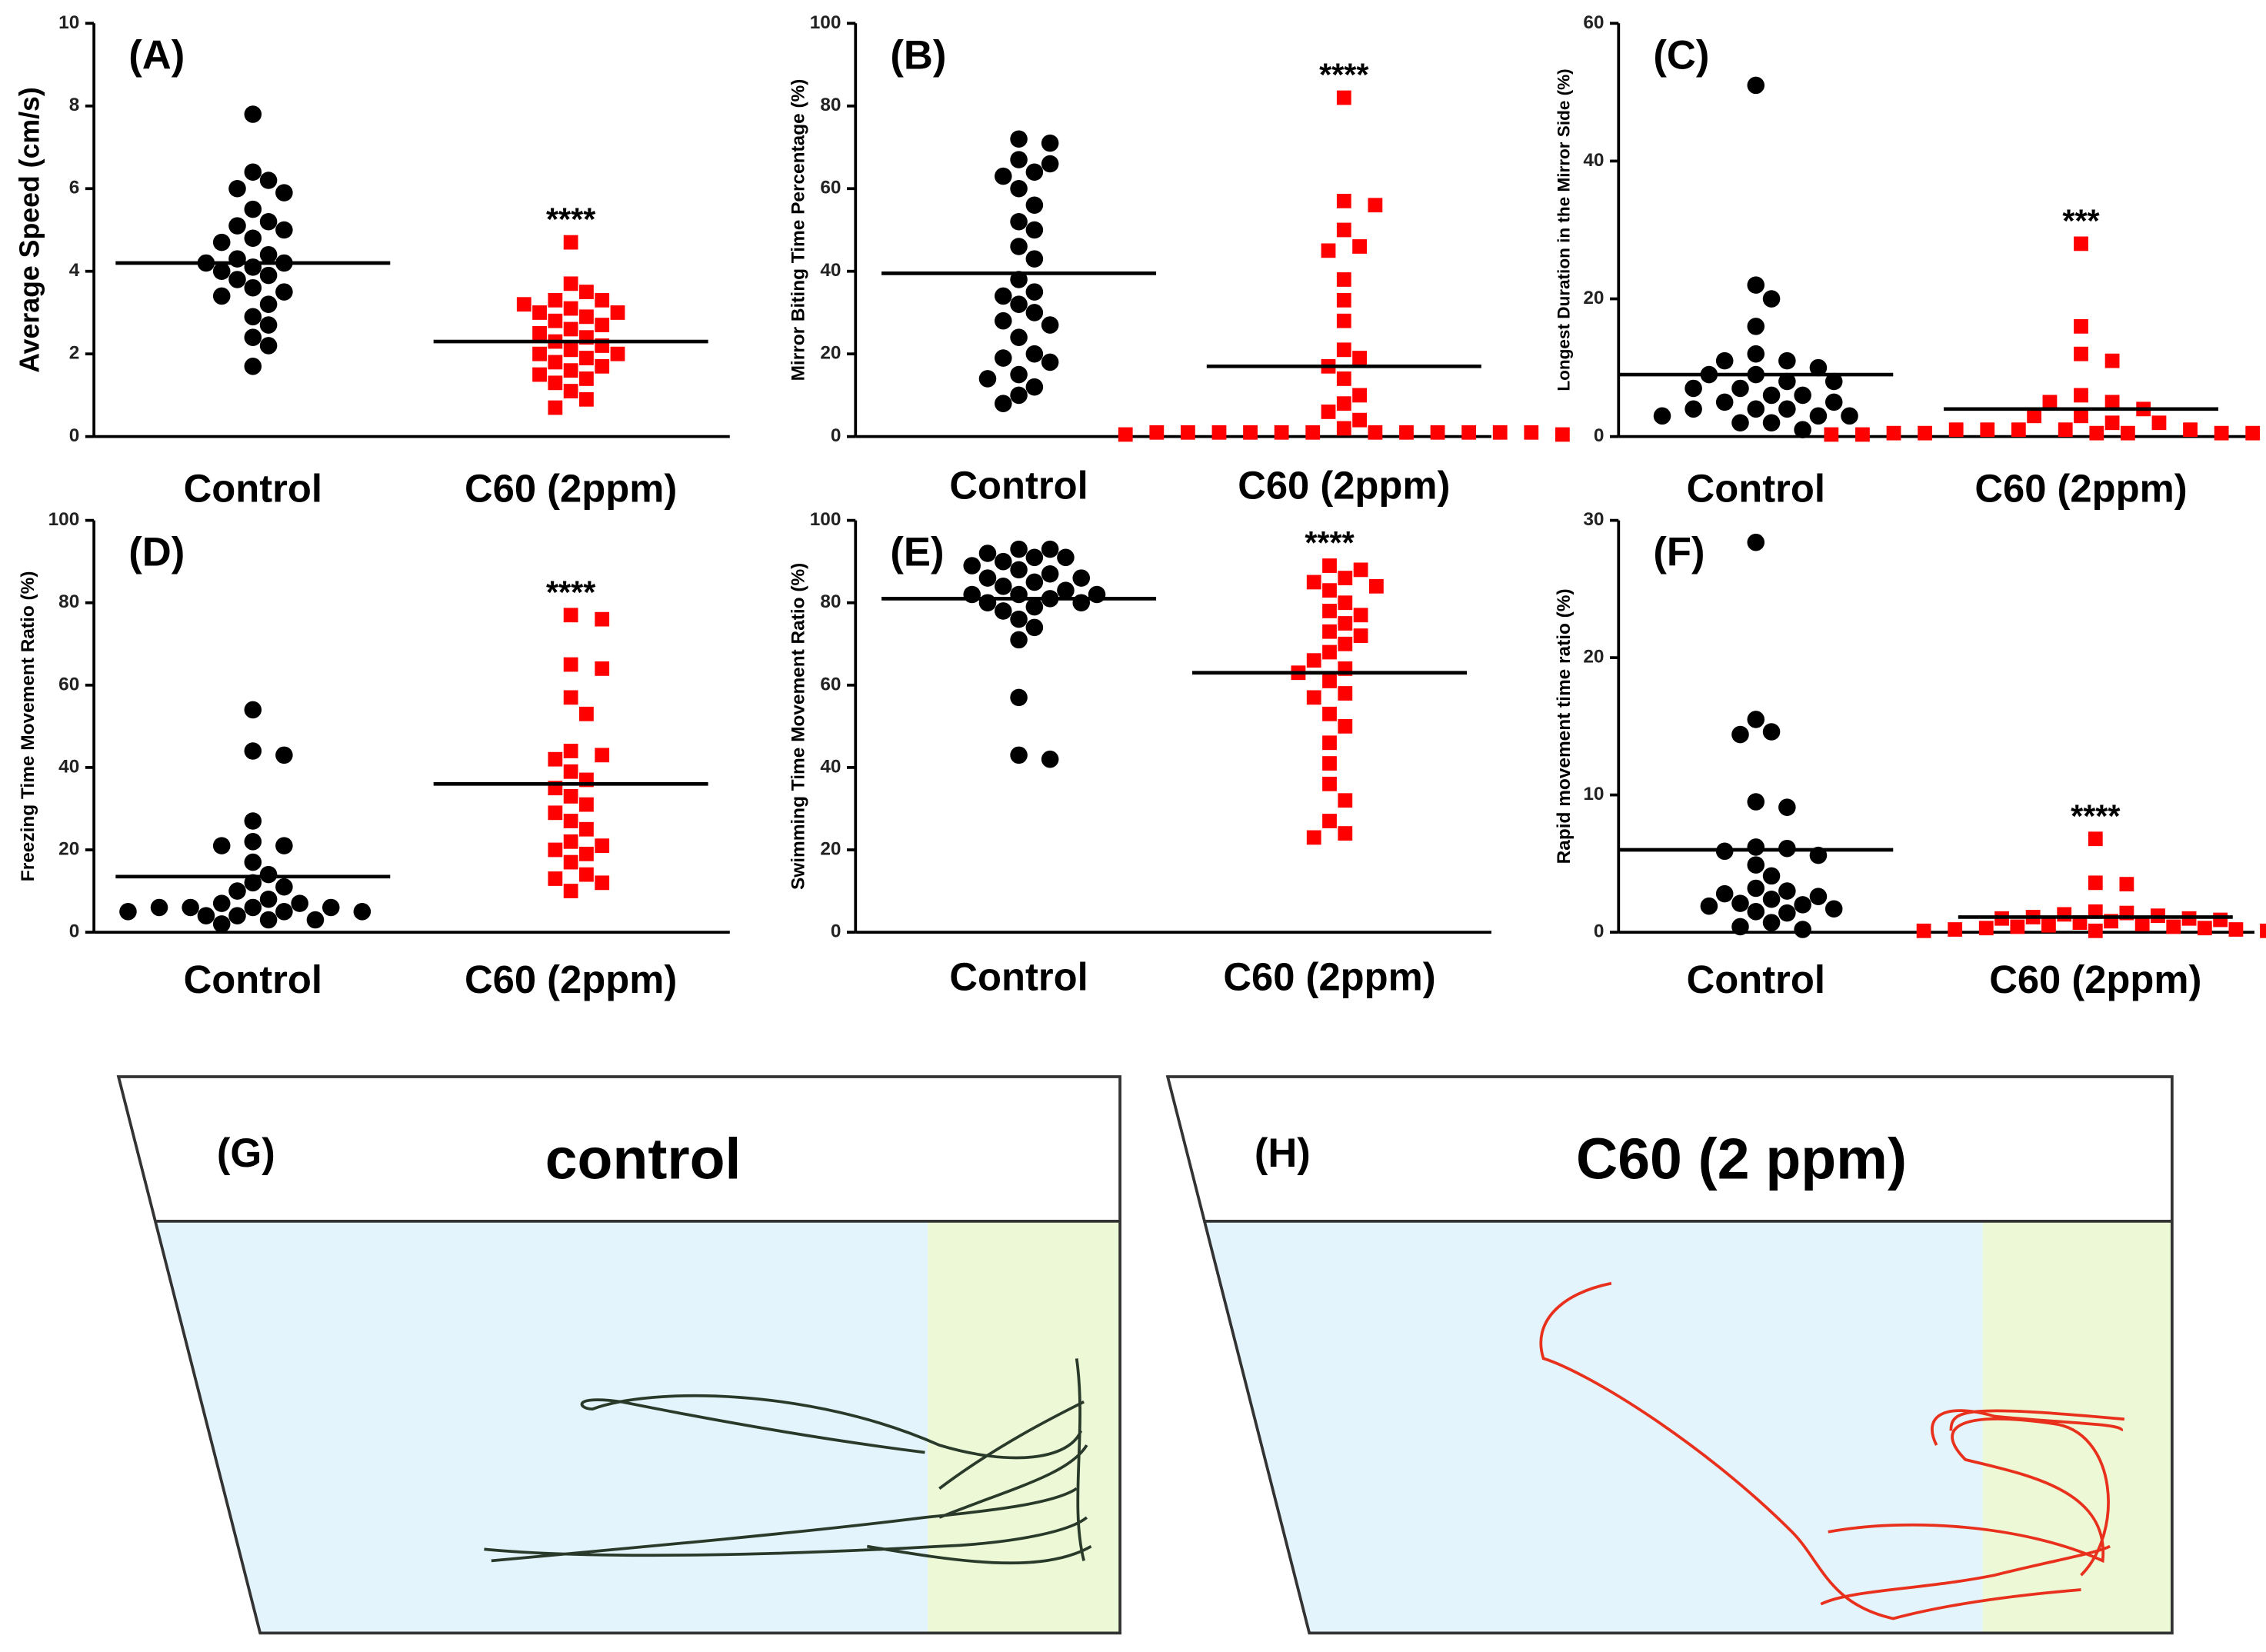 This screenshot has height=1652, width=2266. I want to click on y-tick-label: 80, so click(68, 601).